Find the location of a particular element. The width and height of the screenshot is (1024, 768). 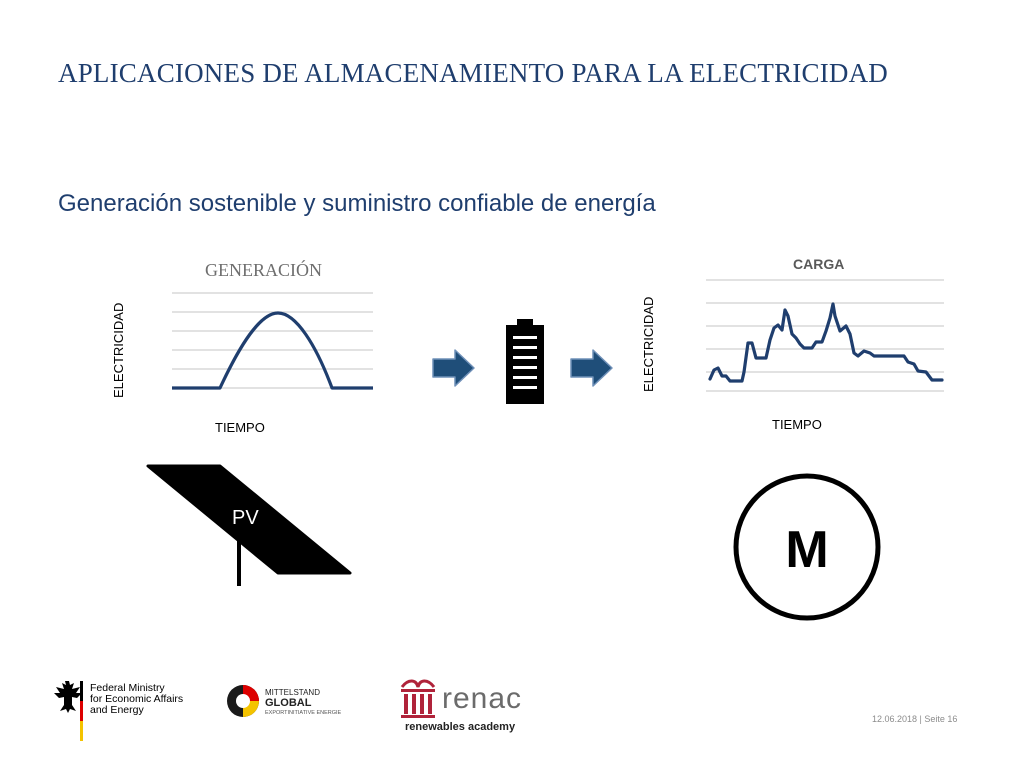

battery-icon is located at coordinates (525, 361).